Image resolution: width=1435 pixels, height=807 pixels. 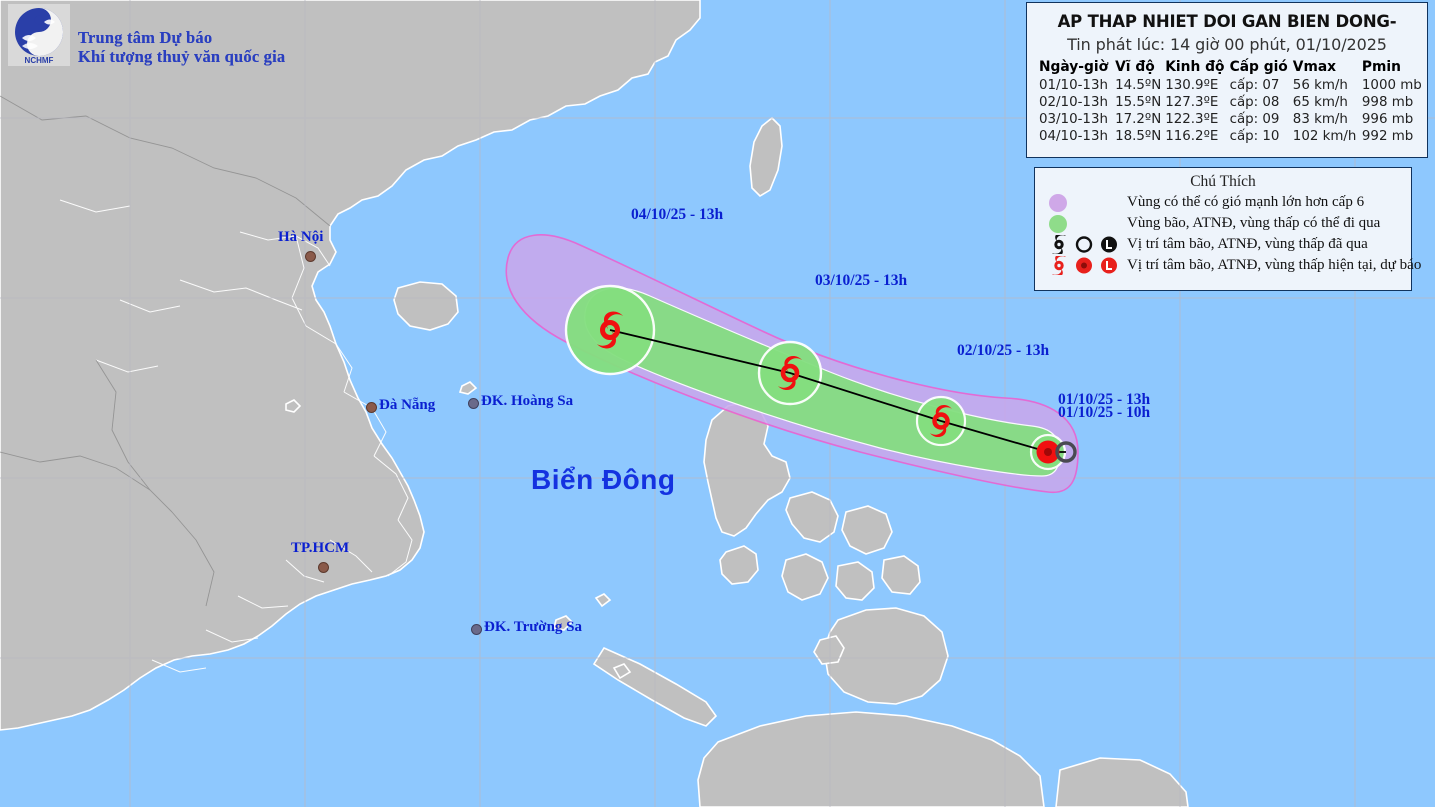 What do you see at coordinates (861, 280) in the screenshot?
I see `track-label-03-10: 03/10/25 - 13h` at bounding box center [861, 280].